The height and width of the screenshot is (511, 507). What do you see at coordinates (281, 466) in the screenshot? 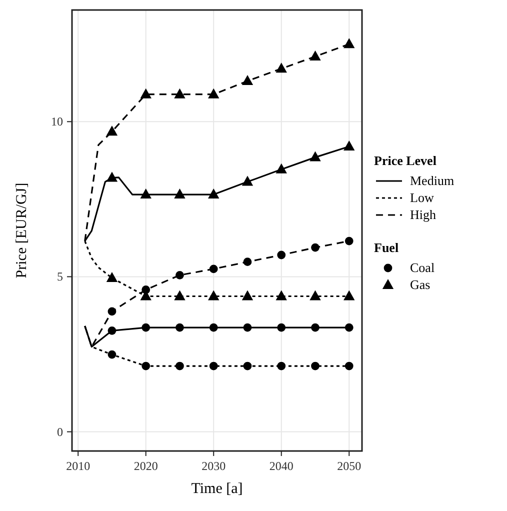
I see `x-tick-label: 2040` at bounding box center [281, 466].